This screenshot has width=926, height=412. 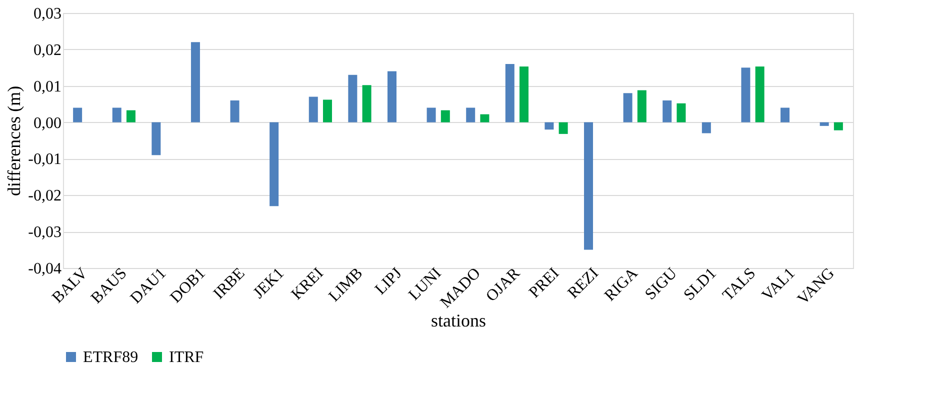 I want to click on y-tick-label: 0,02, so click(x=48, y=50).